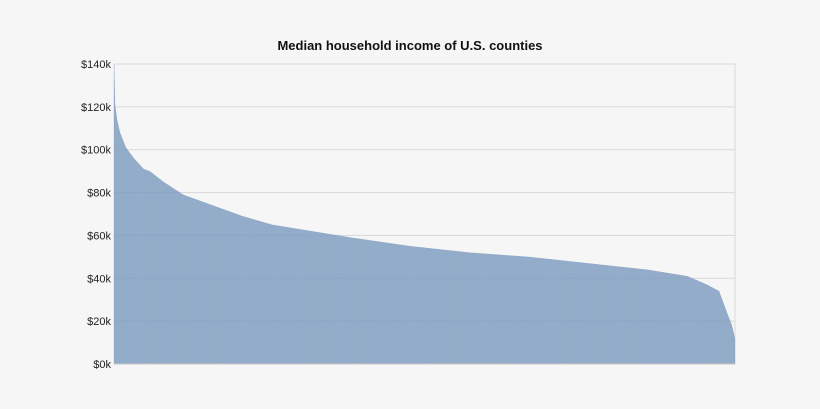 This screenshot has width=820, height=409. Describe the element at coordinates (99, 194) in the screenshot. I see `y-tick-label: $80k` at that location.